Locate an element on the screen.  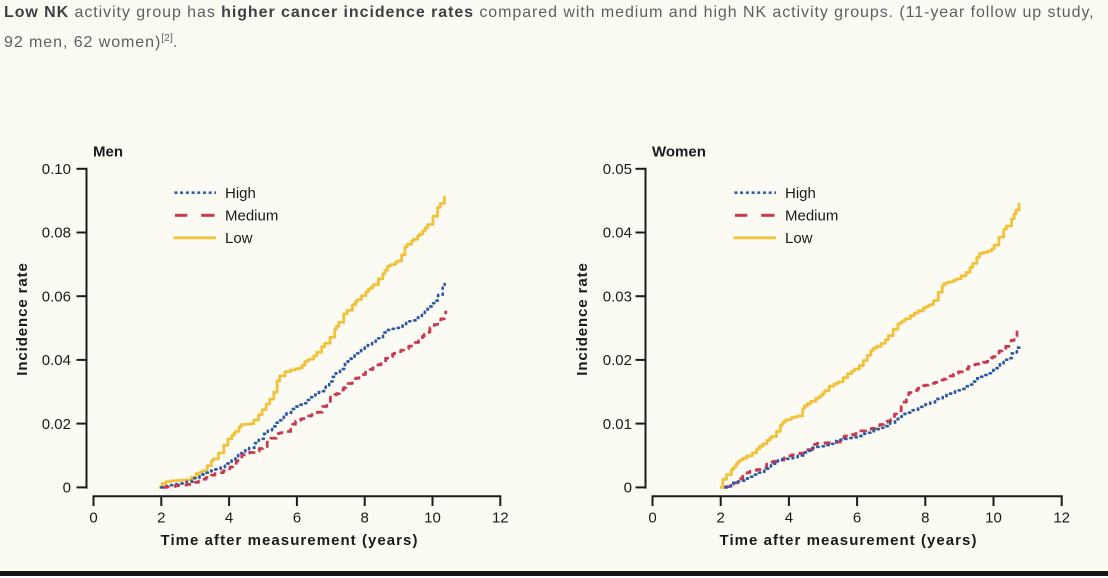
svg-text: 0.05 is located at coordinates (617, 169).